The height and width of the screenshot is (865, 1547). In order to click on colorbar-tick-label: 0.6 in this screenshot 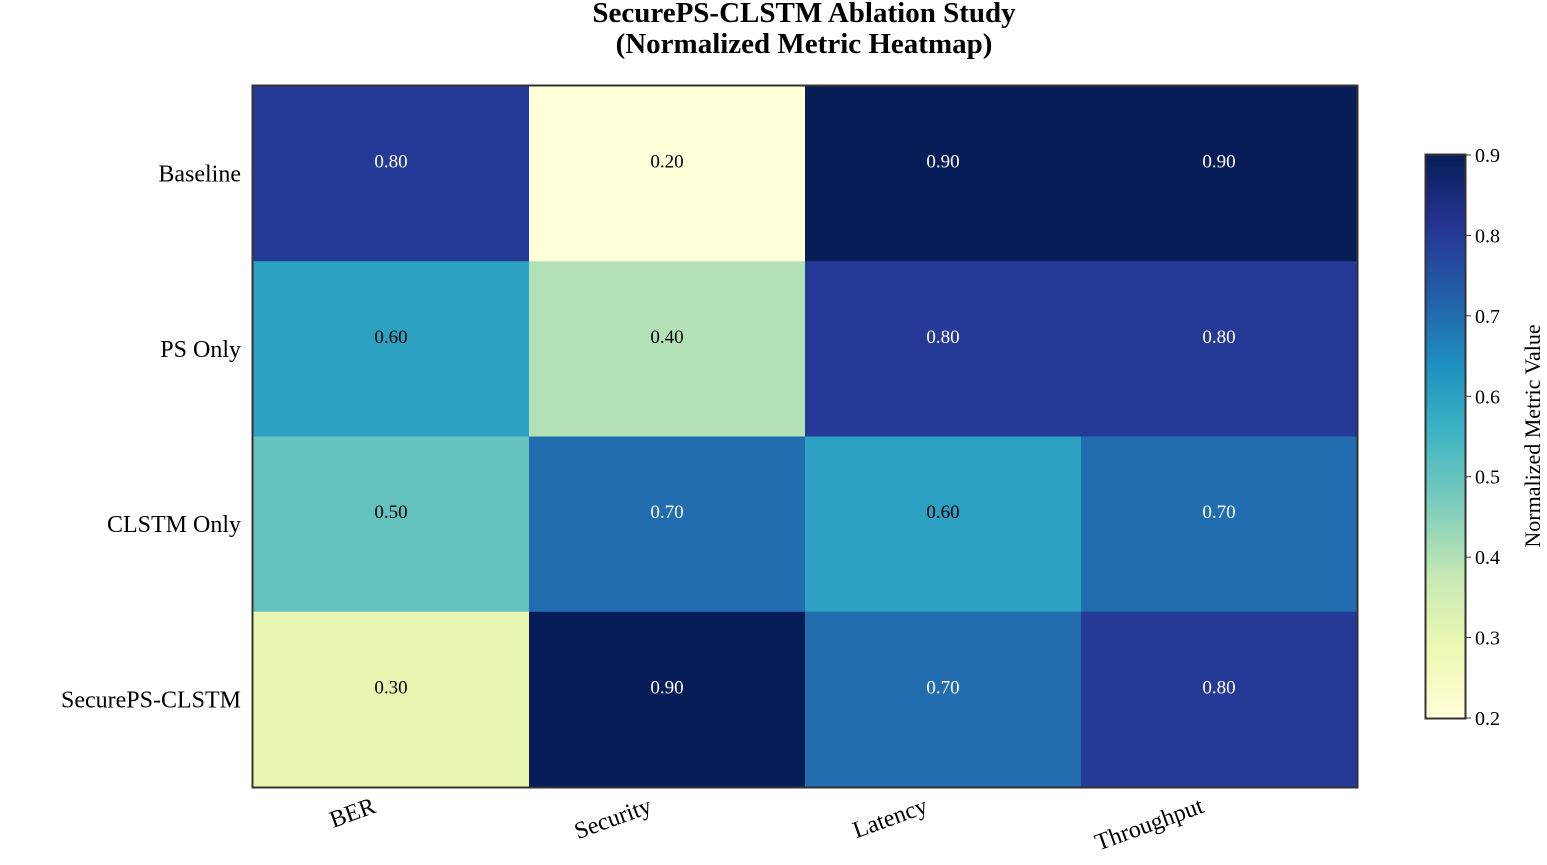, I will do `click(1487, 397)`.